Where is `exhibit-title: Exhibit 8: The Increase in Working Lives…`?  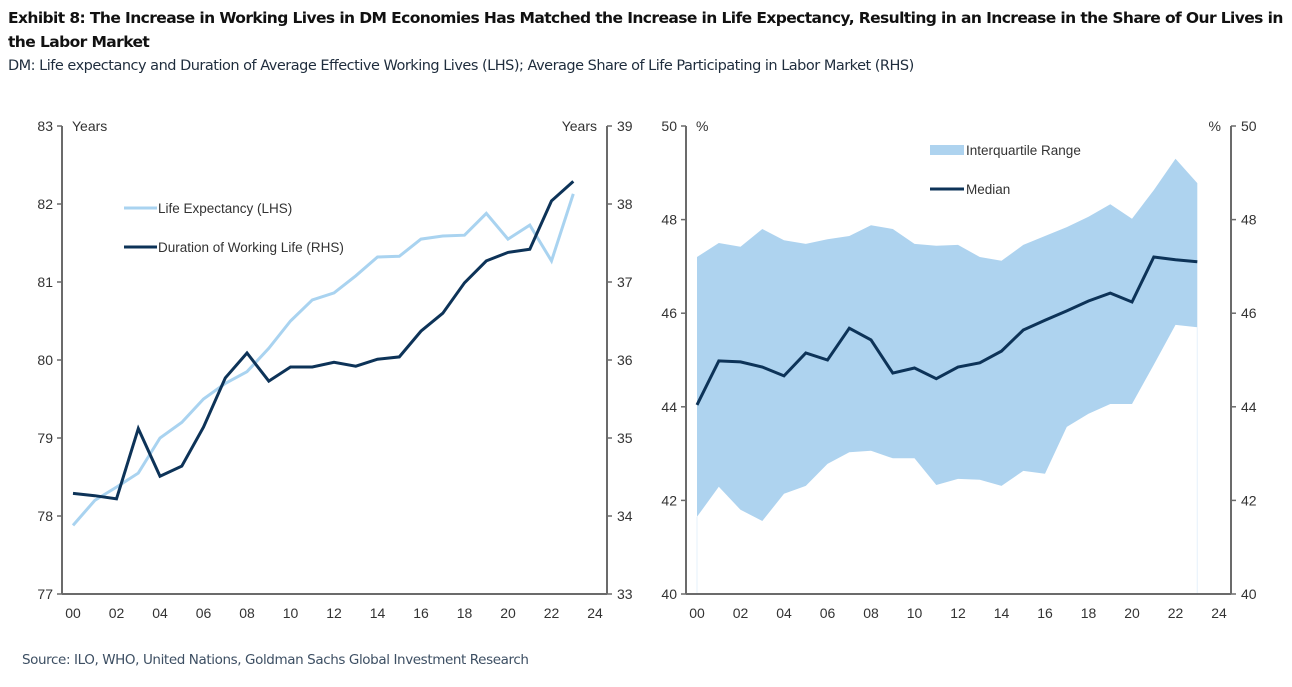 exhibit-title: Exhibit 8: The Increase in Working Lives… is located at coordinates (645, 30).